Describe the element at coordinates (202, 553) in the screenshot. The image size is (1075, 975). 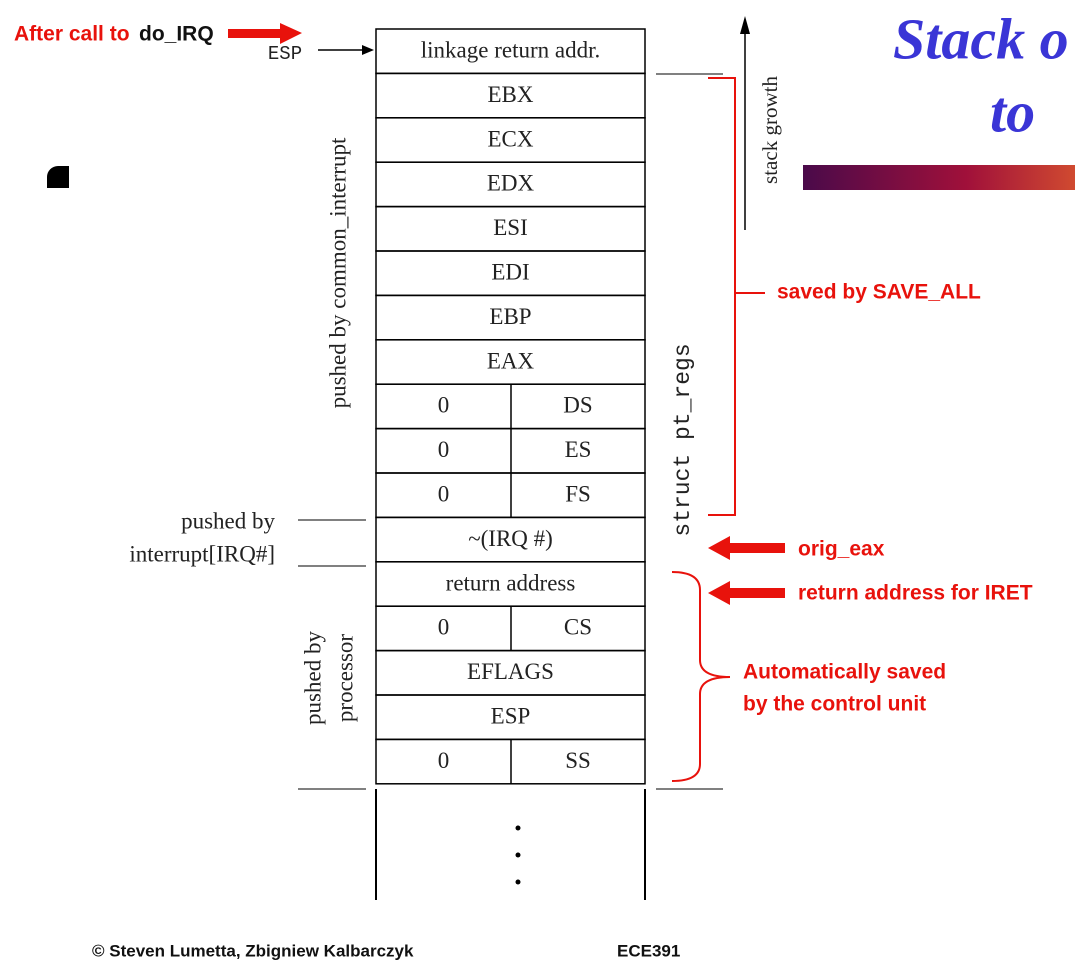
I see `interrupt-label: interrupt[IRQ#]` at that location.